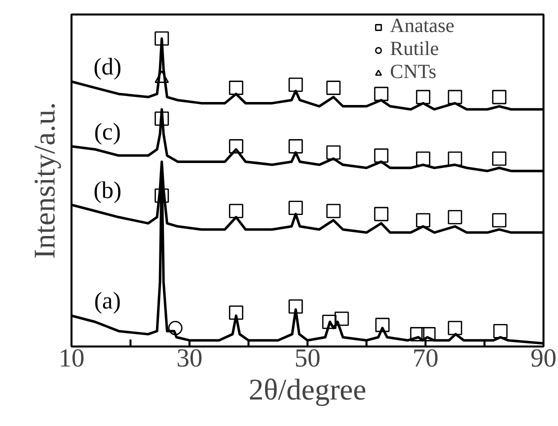  What do you see at coordinates (189, 358) in the screenshot?
I see `x-tick-label: 30` at bounding box center [189, 358].